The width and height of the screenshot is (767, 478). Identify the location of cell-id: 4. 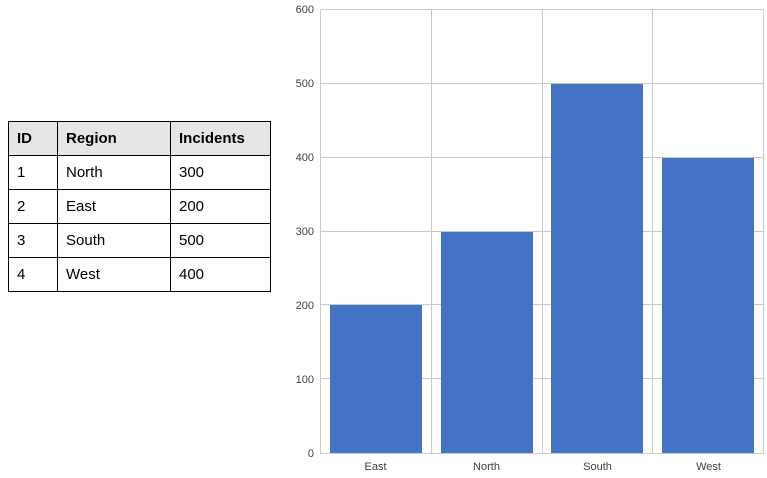
(33, 274).